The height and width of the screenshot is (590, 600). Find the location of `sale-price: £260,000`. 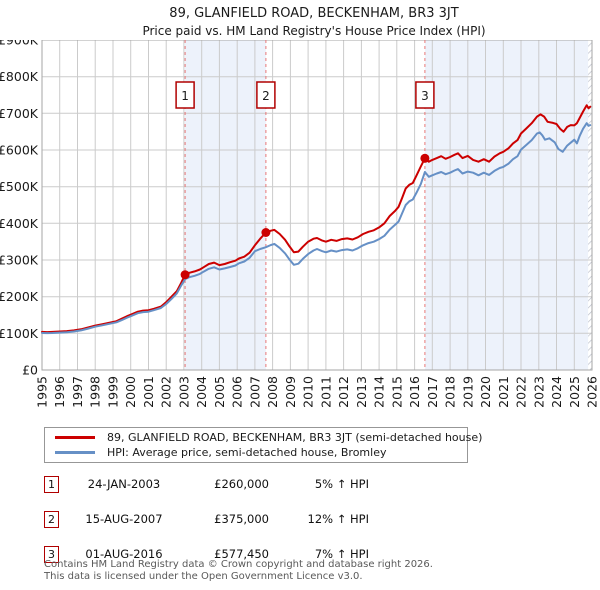

sale-price: £260,000 is located at coordinates (241, 484).